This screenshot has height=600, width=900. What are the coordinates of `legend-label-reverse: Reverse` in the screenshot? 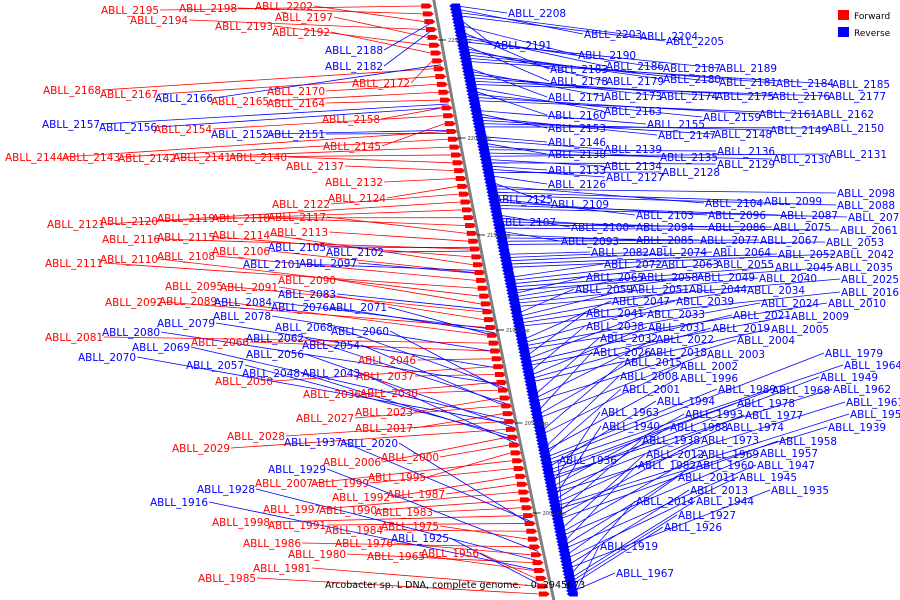 It's located at (872, 34).